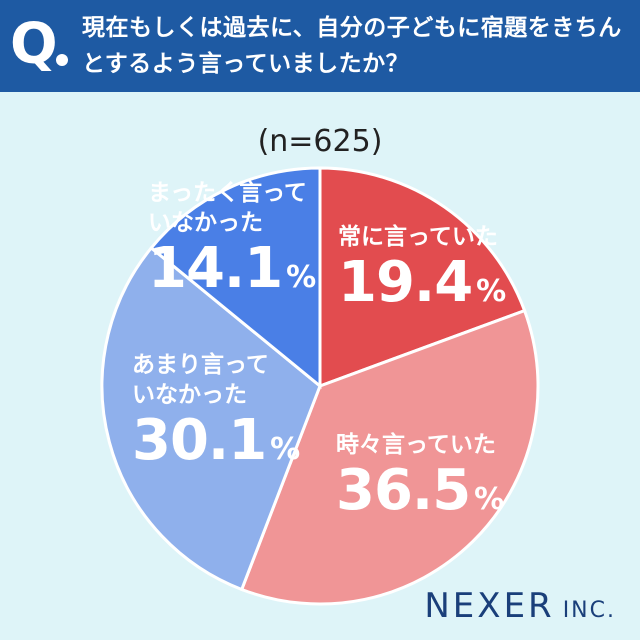  What do you see at coordinates (227, 208) in the screenshot?
I see `slice-category-never: まったく言っていなかった` at bounding box center [227, 208].